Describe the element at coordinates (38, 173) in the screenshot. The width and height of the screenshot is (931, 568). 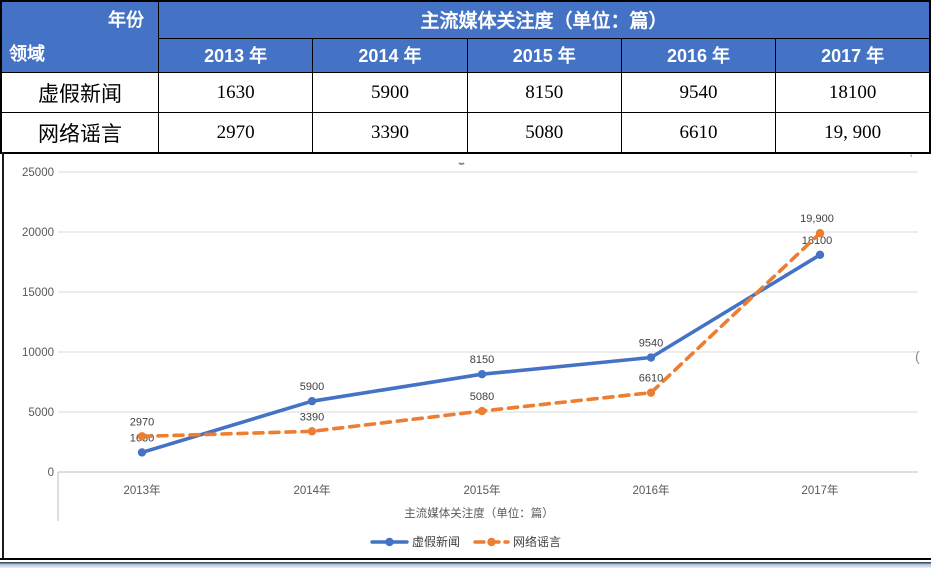
I see `y-tick-label: 25000` at that location.